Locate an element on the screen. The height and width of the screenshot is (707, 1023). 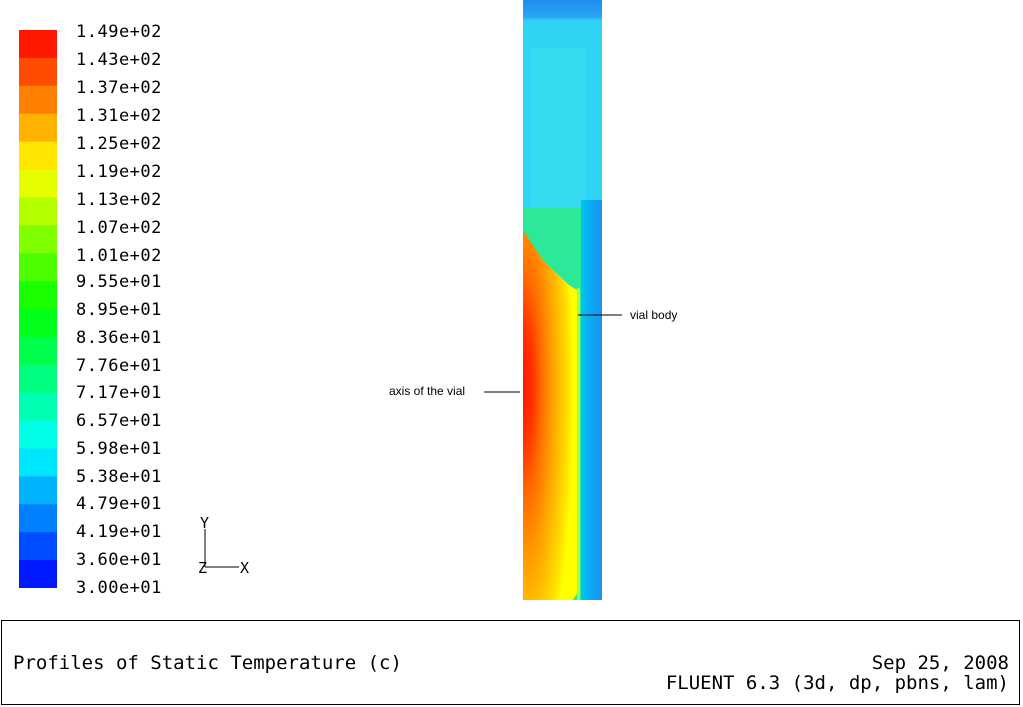
solver-info: FLUENT 6.3 (3d, dp, pbns, lam) is located at coordinates (837, 683).